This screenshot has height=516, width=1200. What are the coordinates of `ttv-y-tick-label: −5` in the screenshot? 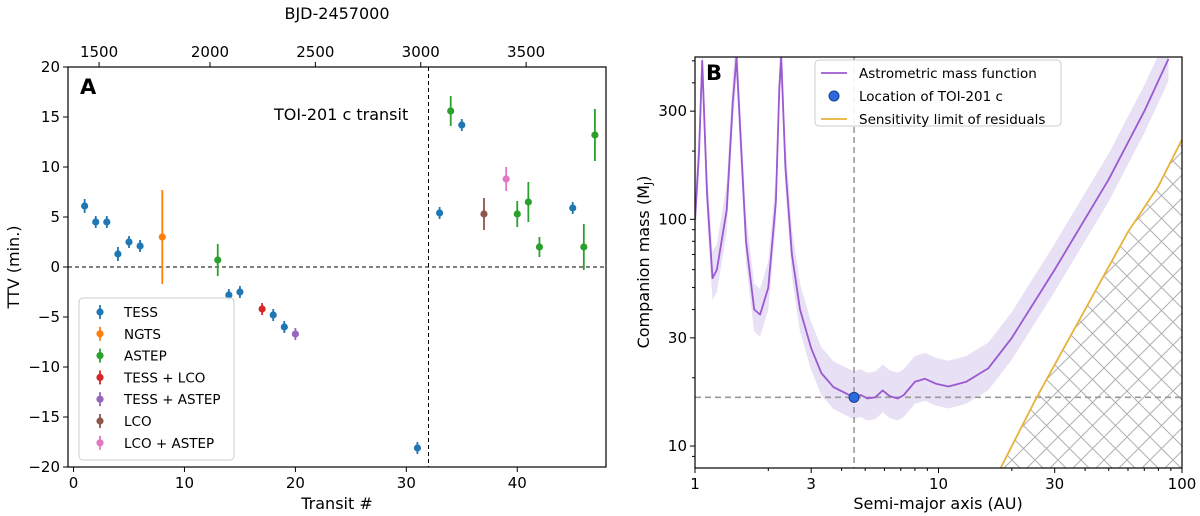 It's located at (49, 317).